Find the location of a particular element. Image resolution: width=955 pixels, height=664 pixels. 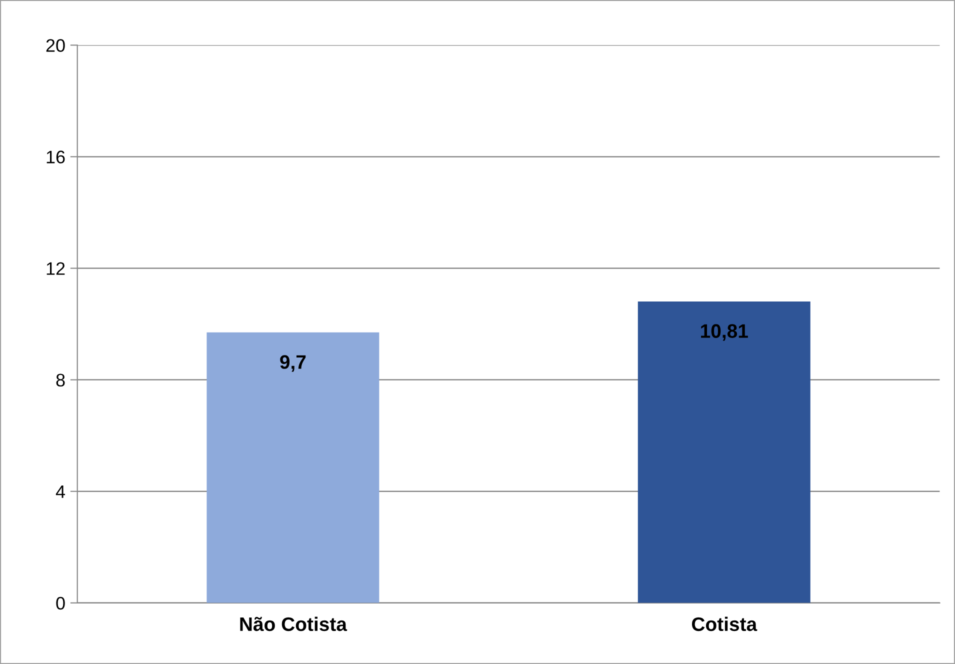

x-tick-label: Não Cotista is located at coordinates (294, 624).